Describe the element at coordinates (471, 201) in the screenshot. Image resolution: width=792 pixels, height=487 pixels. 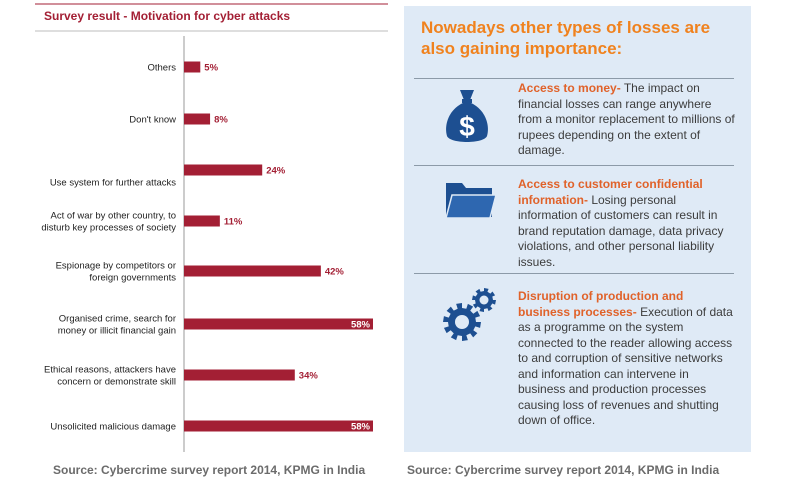
I see `folder-icon` at that location.